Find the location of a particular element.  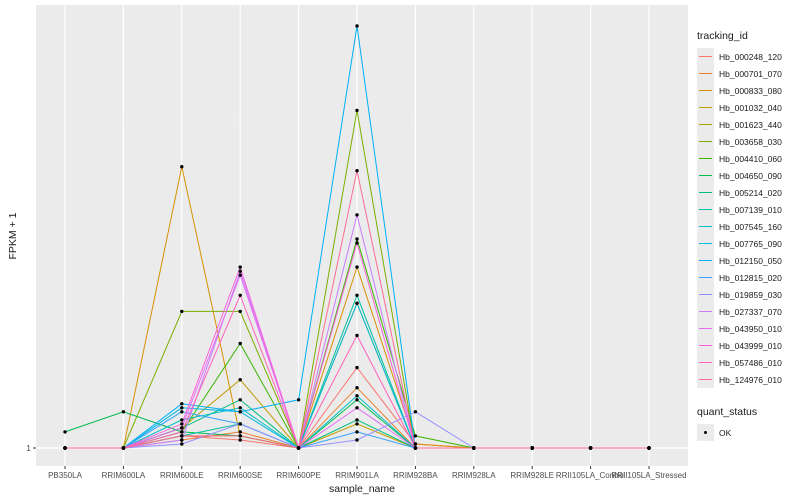

legend-label: Hb_007545_160 is located at coordinates (750, 226).